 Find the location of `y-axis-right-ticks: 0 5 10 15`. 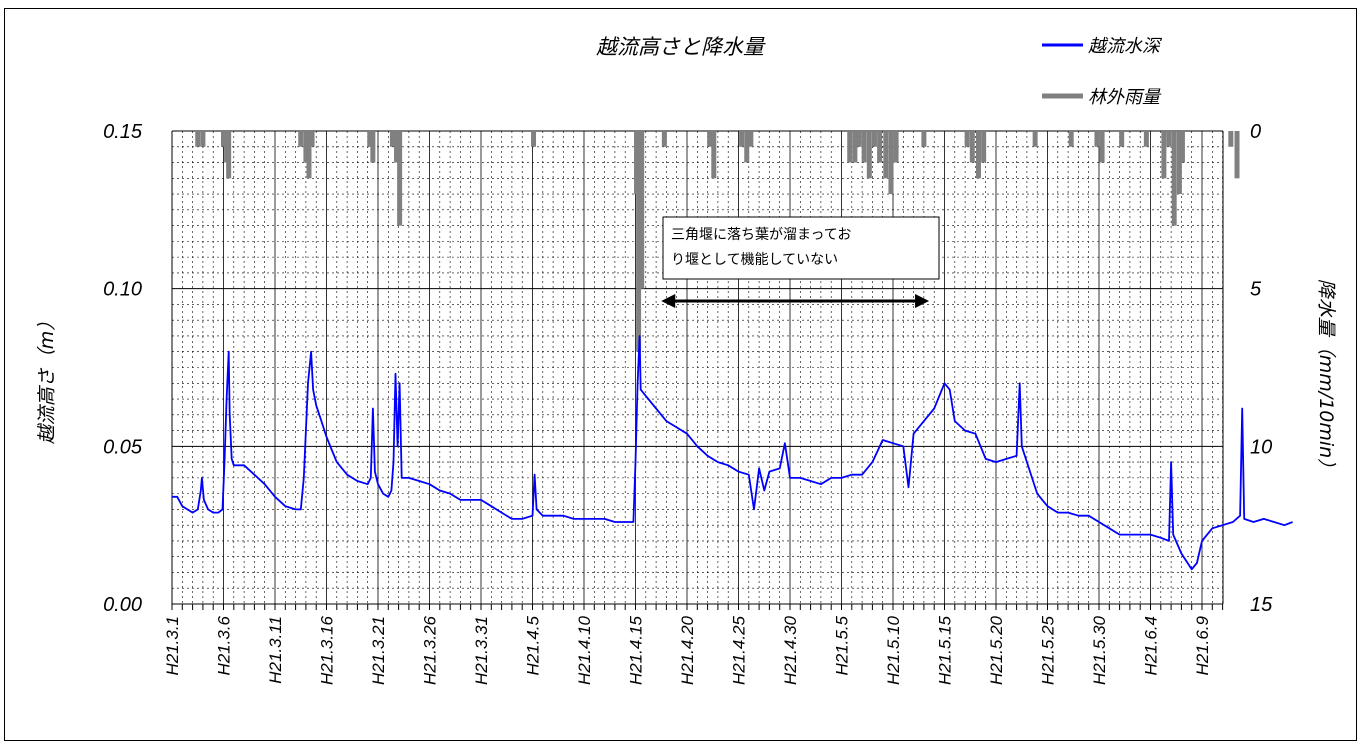

y-axis-right-ticks: 0 5 10 15 is located at coordinates (1261, 368).